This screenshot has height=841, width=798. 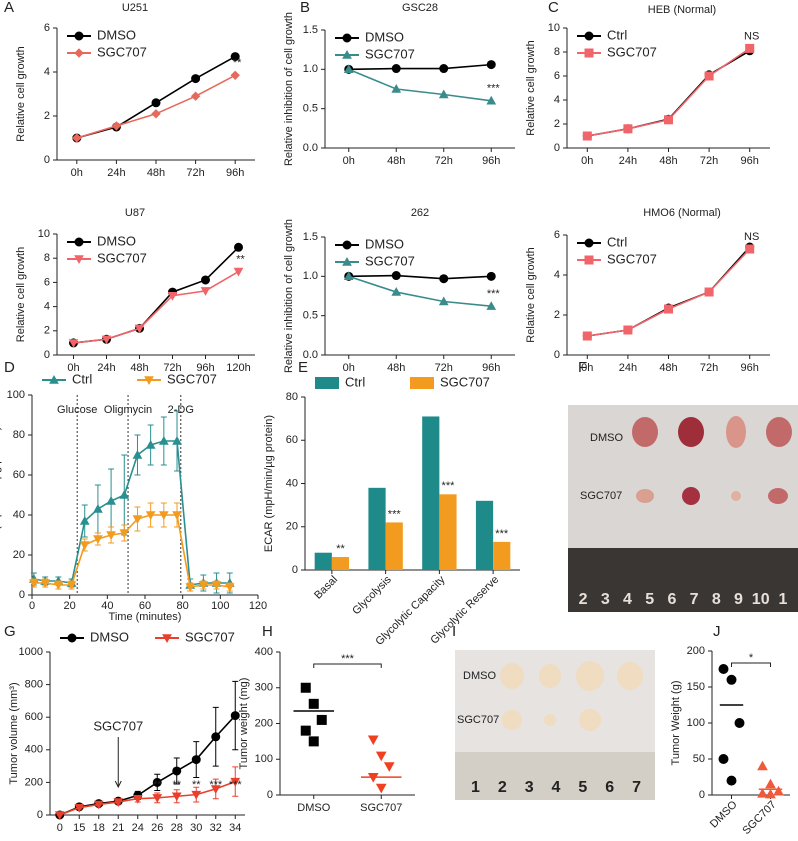 What do you see at coordinates (128, 410) in the screenshot?
I see `injection-label: Oligmycin` at bounding box center [128, 410].